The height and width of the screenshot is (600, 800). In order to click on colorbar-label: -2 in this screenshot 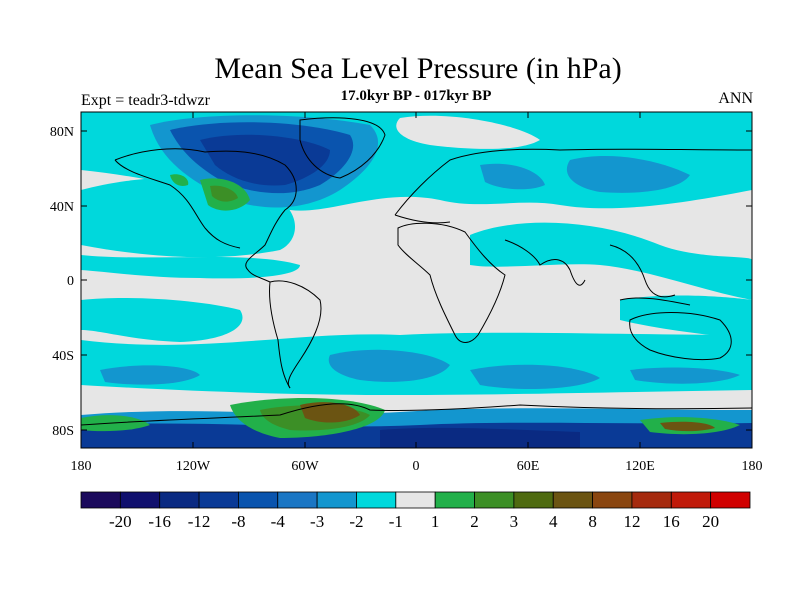, I will do `click(356, 521)`.